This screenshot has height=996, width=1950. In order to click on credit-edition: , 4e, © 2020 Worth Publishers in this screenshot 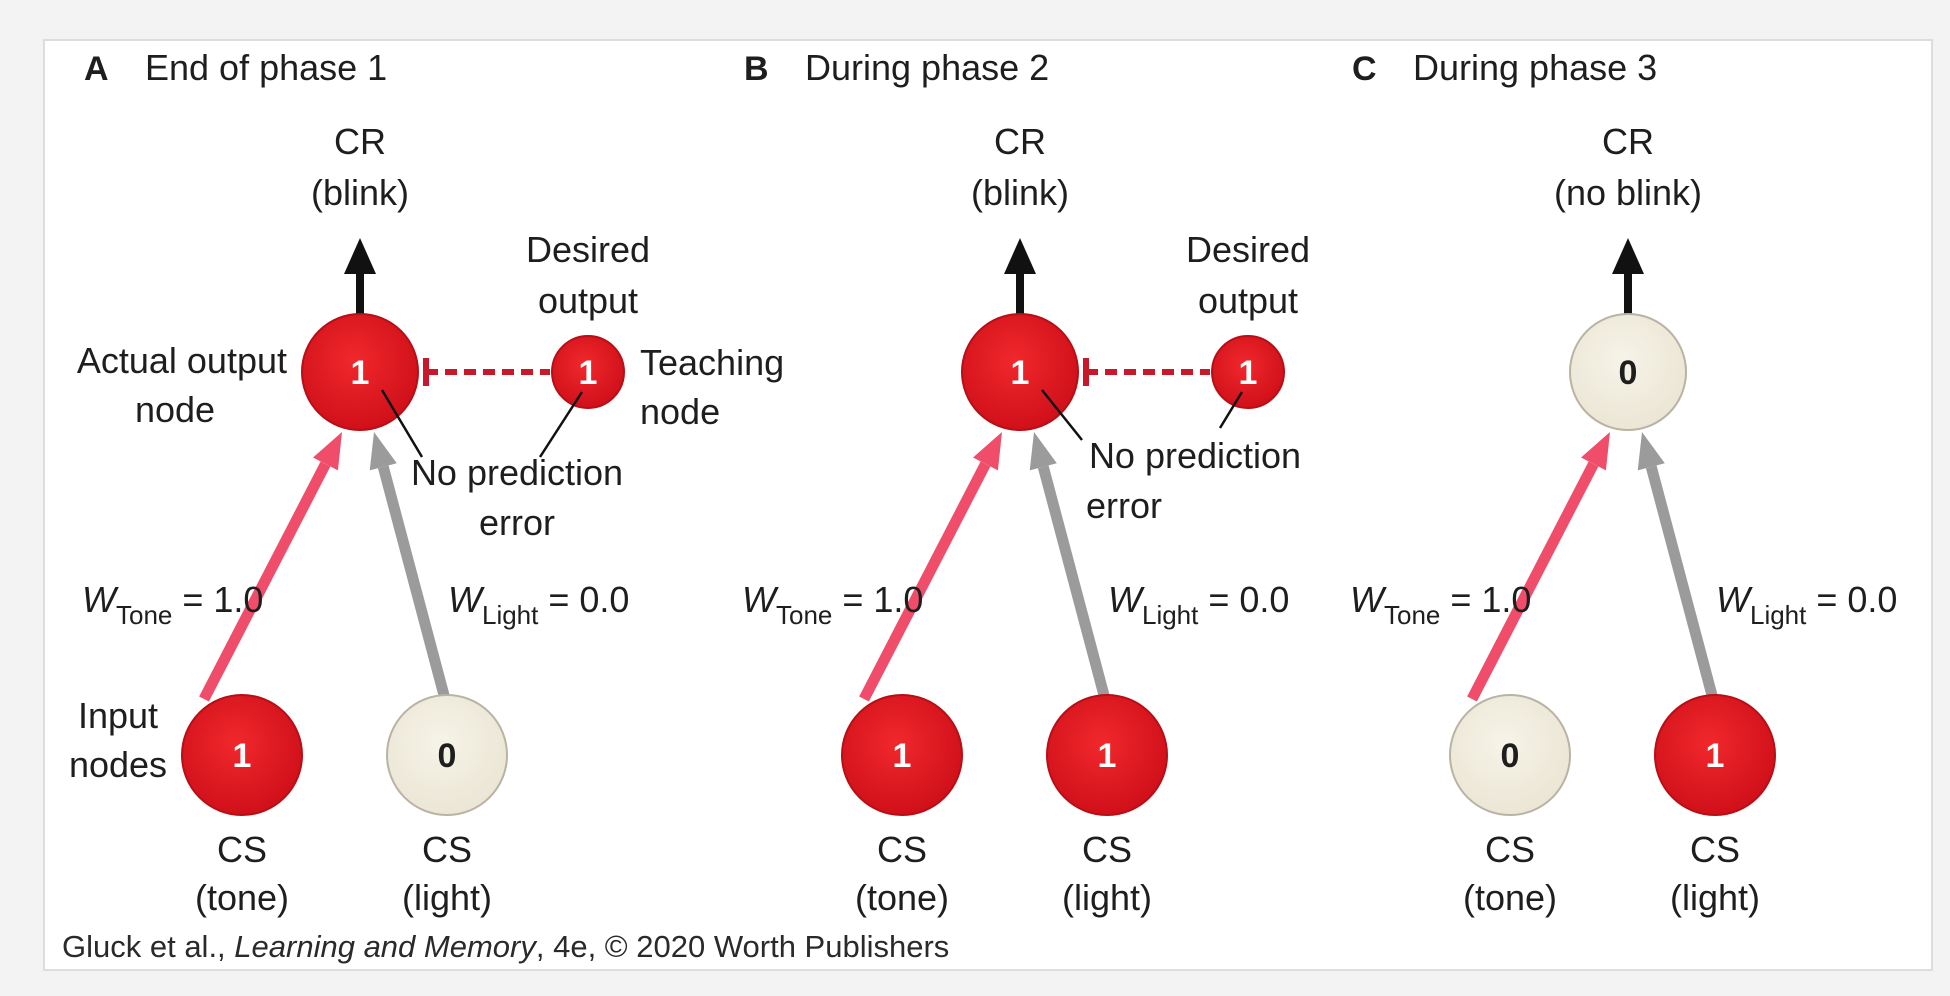, I will do `click(742, 946)`.